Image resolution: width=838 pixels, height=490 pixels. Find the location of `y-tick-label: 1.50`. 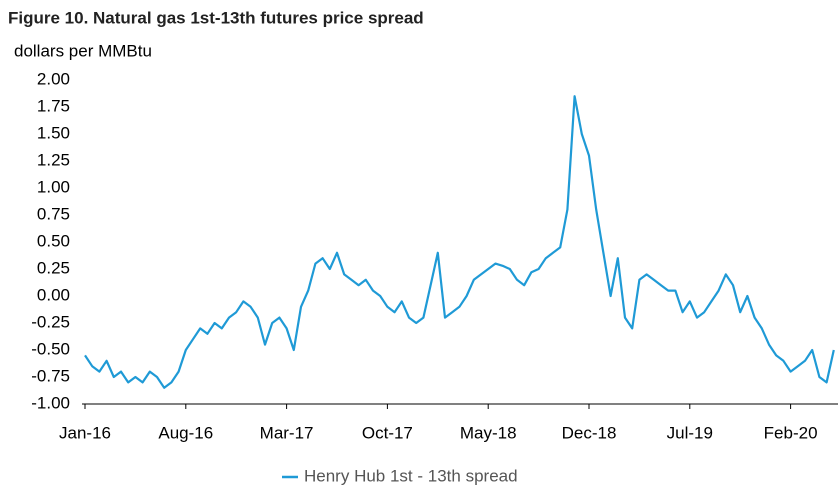

y-tick-label: 1.50 is located at coordinates (53, 132).